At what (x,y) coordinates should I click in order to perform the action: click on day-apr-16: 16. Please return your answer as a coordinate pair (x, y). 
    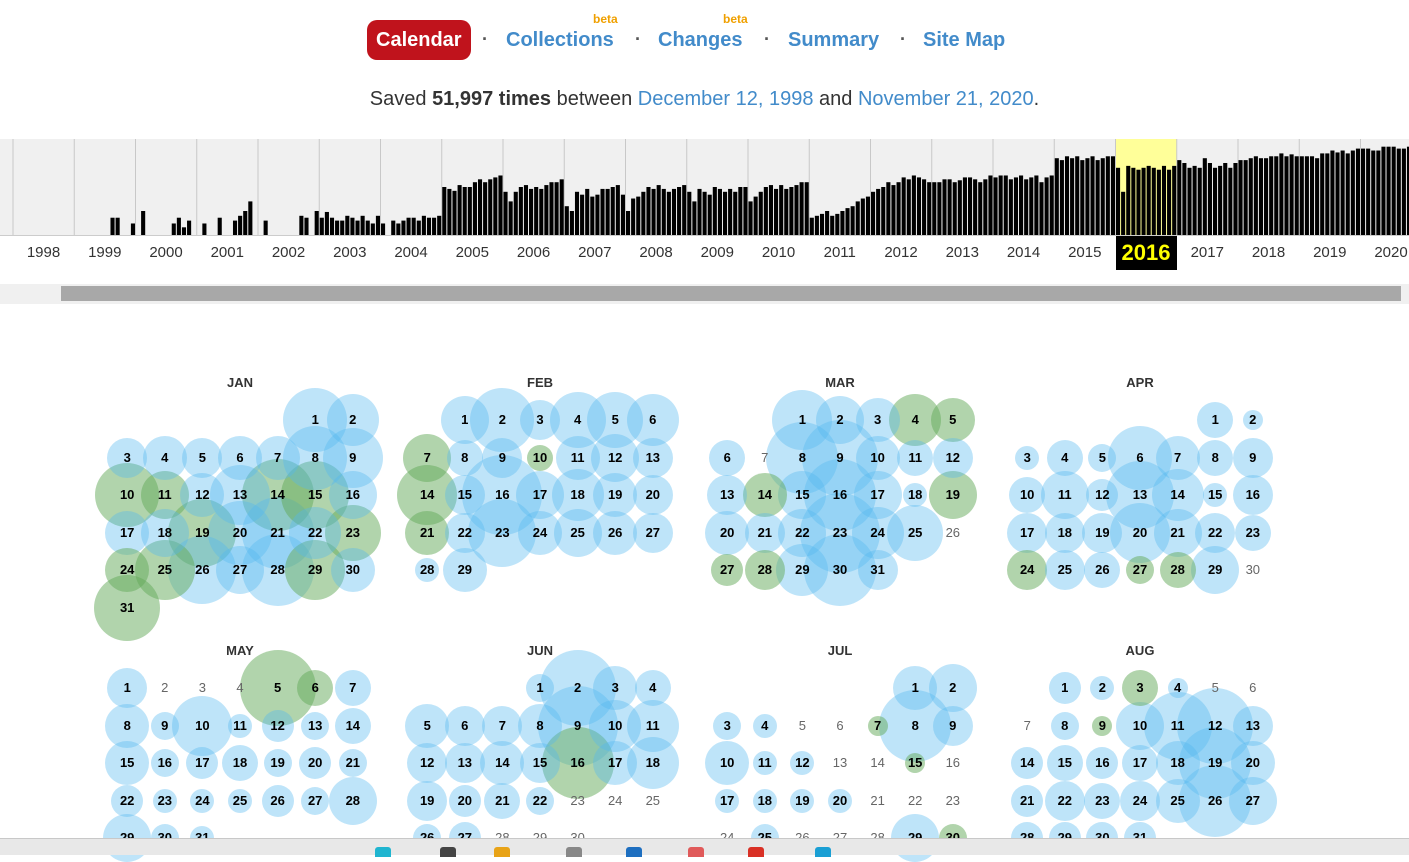
    Looking at the image, I should click on (1253, 495).